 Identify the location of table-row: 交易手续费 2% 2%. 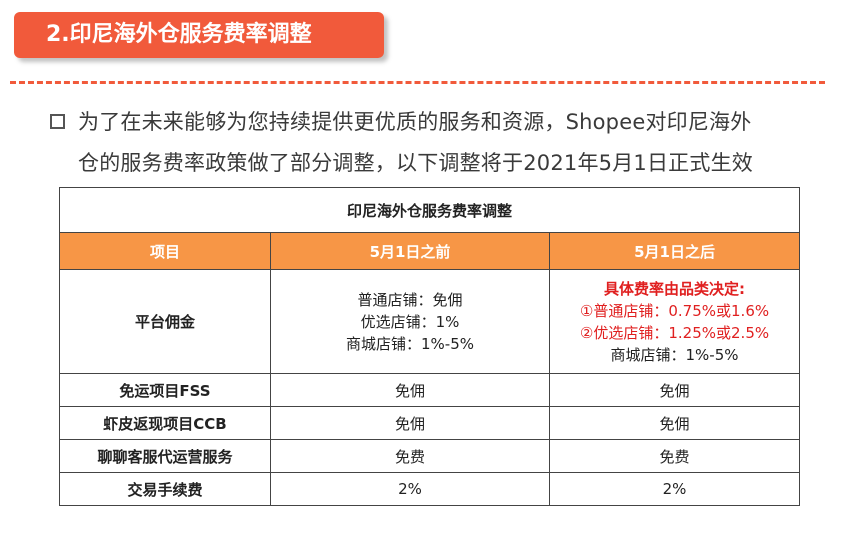
(430, 489).